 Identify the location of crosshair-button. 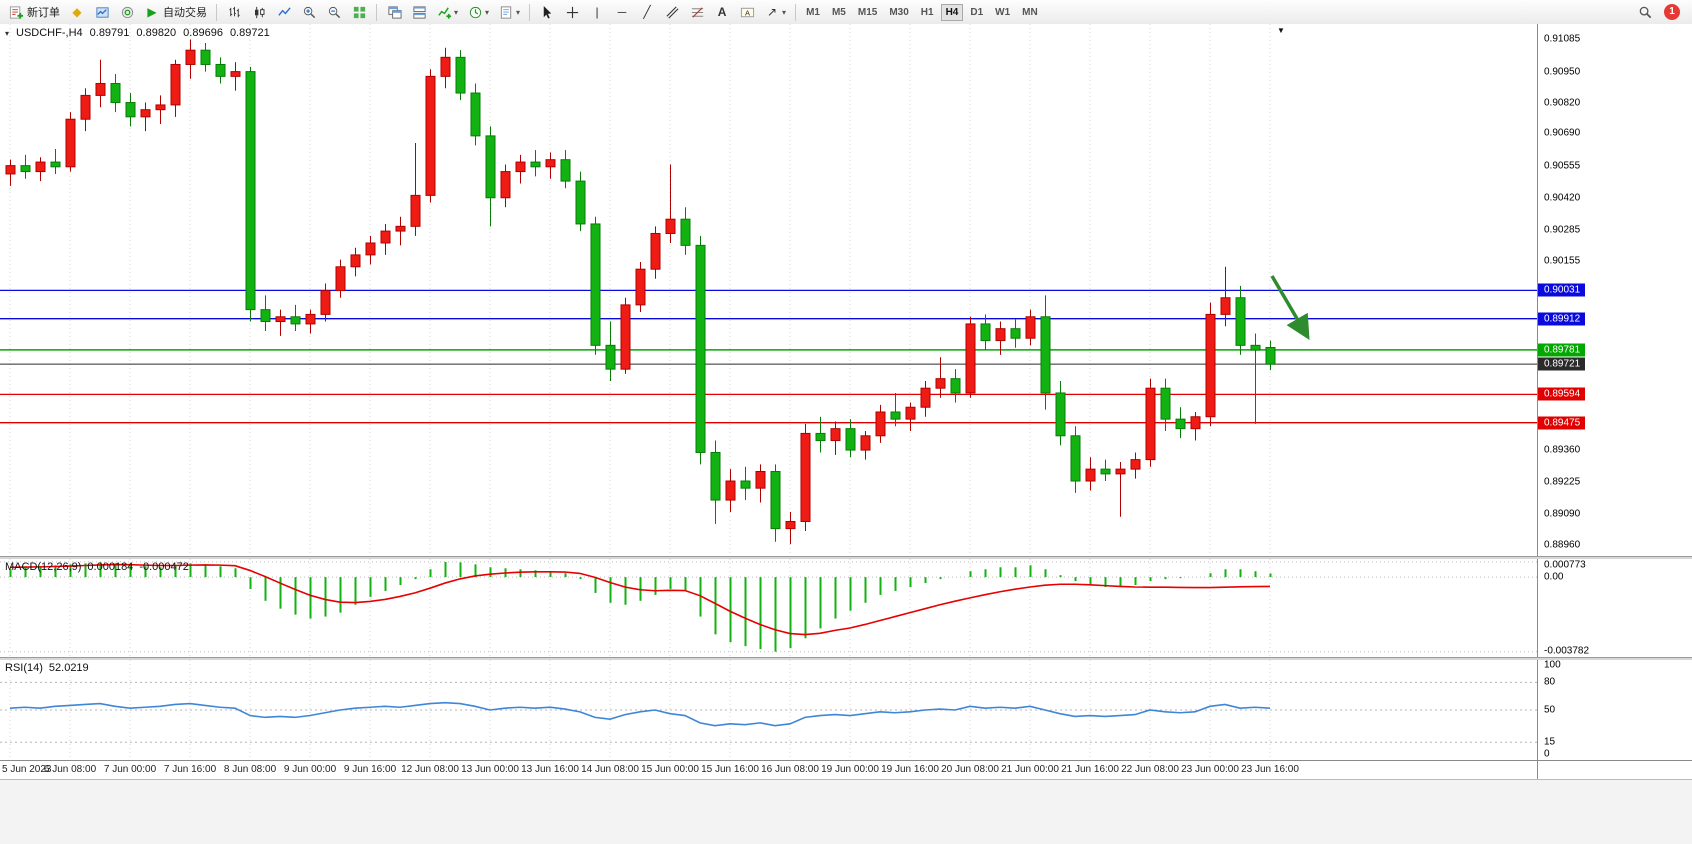
(572, 12).